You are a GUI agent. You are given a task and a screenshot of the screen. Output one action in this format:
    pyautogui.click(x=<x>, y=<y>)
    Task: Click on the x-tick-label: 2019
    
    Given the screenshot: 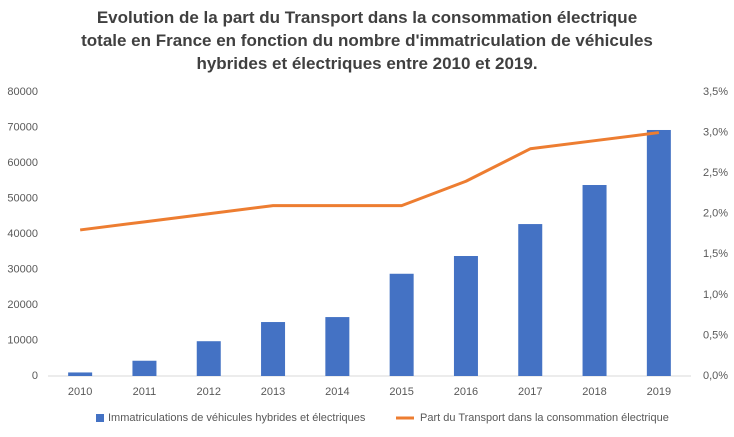 What is the action you would take?
    pyautogui.click(x=659, y=392)
    